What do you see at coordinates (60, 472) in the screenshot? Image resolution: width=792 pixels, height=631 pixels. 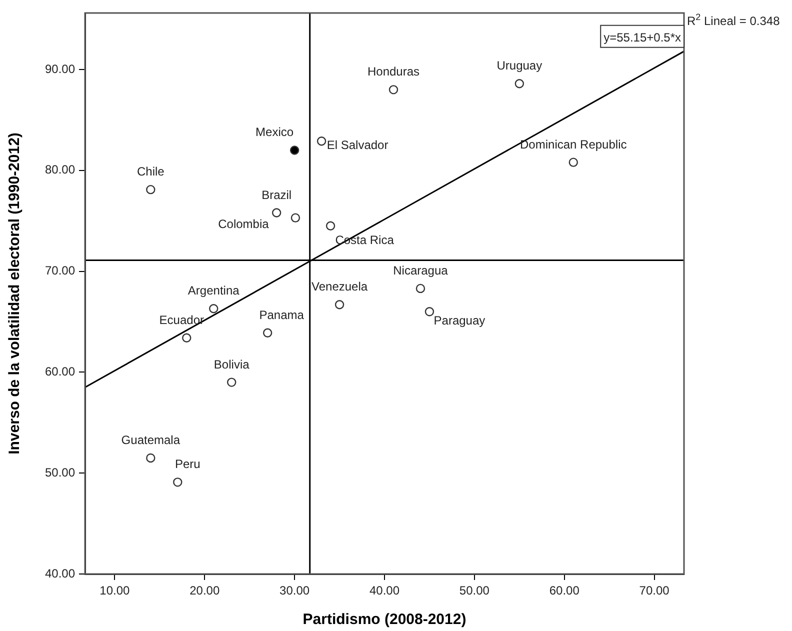 I see `y-tick-label: 50.00` at bounding box center [60, 472].